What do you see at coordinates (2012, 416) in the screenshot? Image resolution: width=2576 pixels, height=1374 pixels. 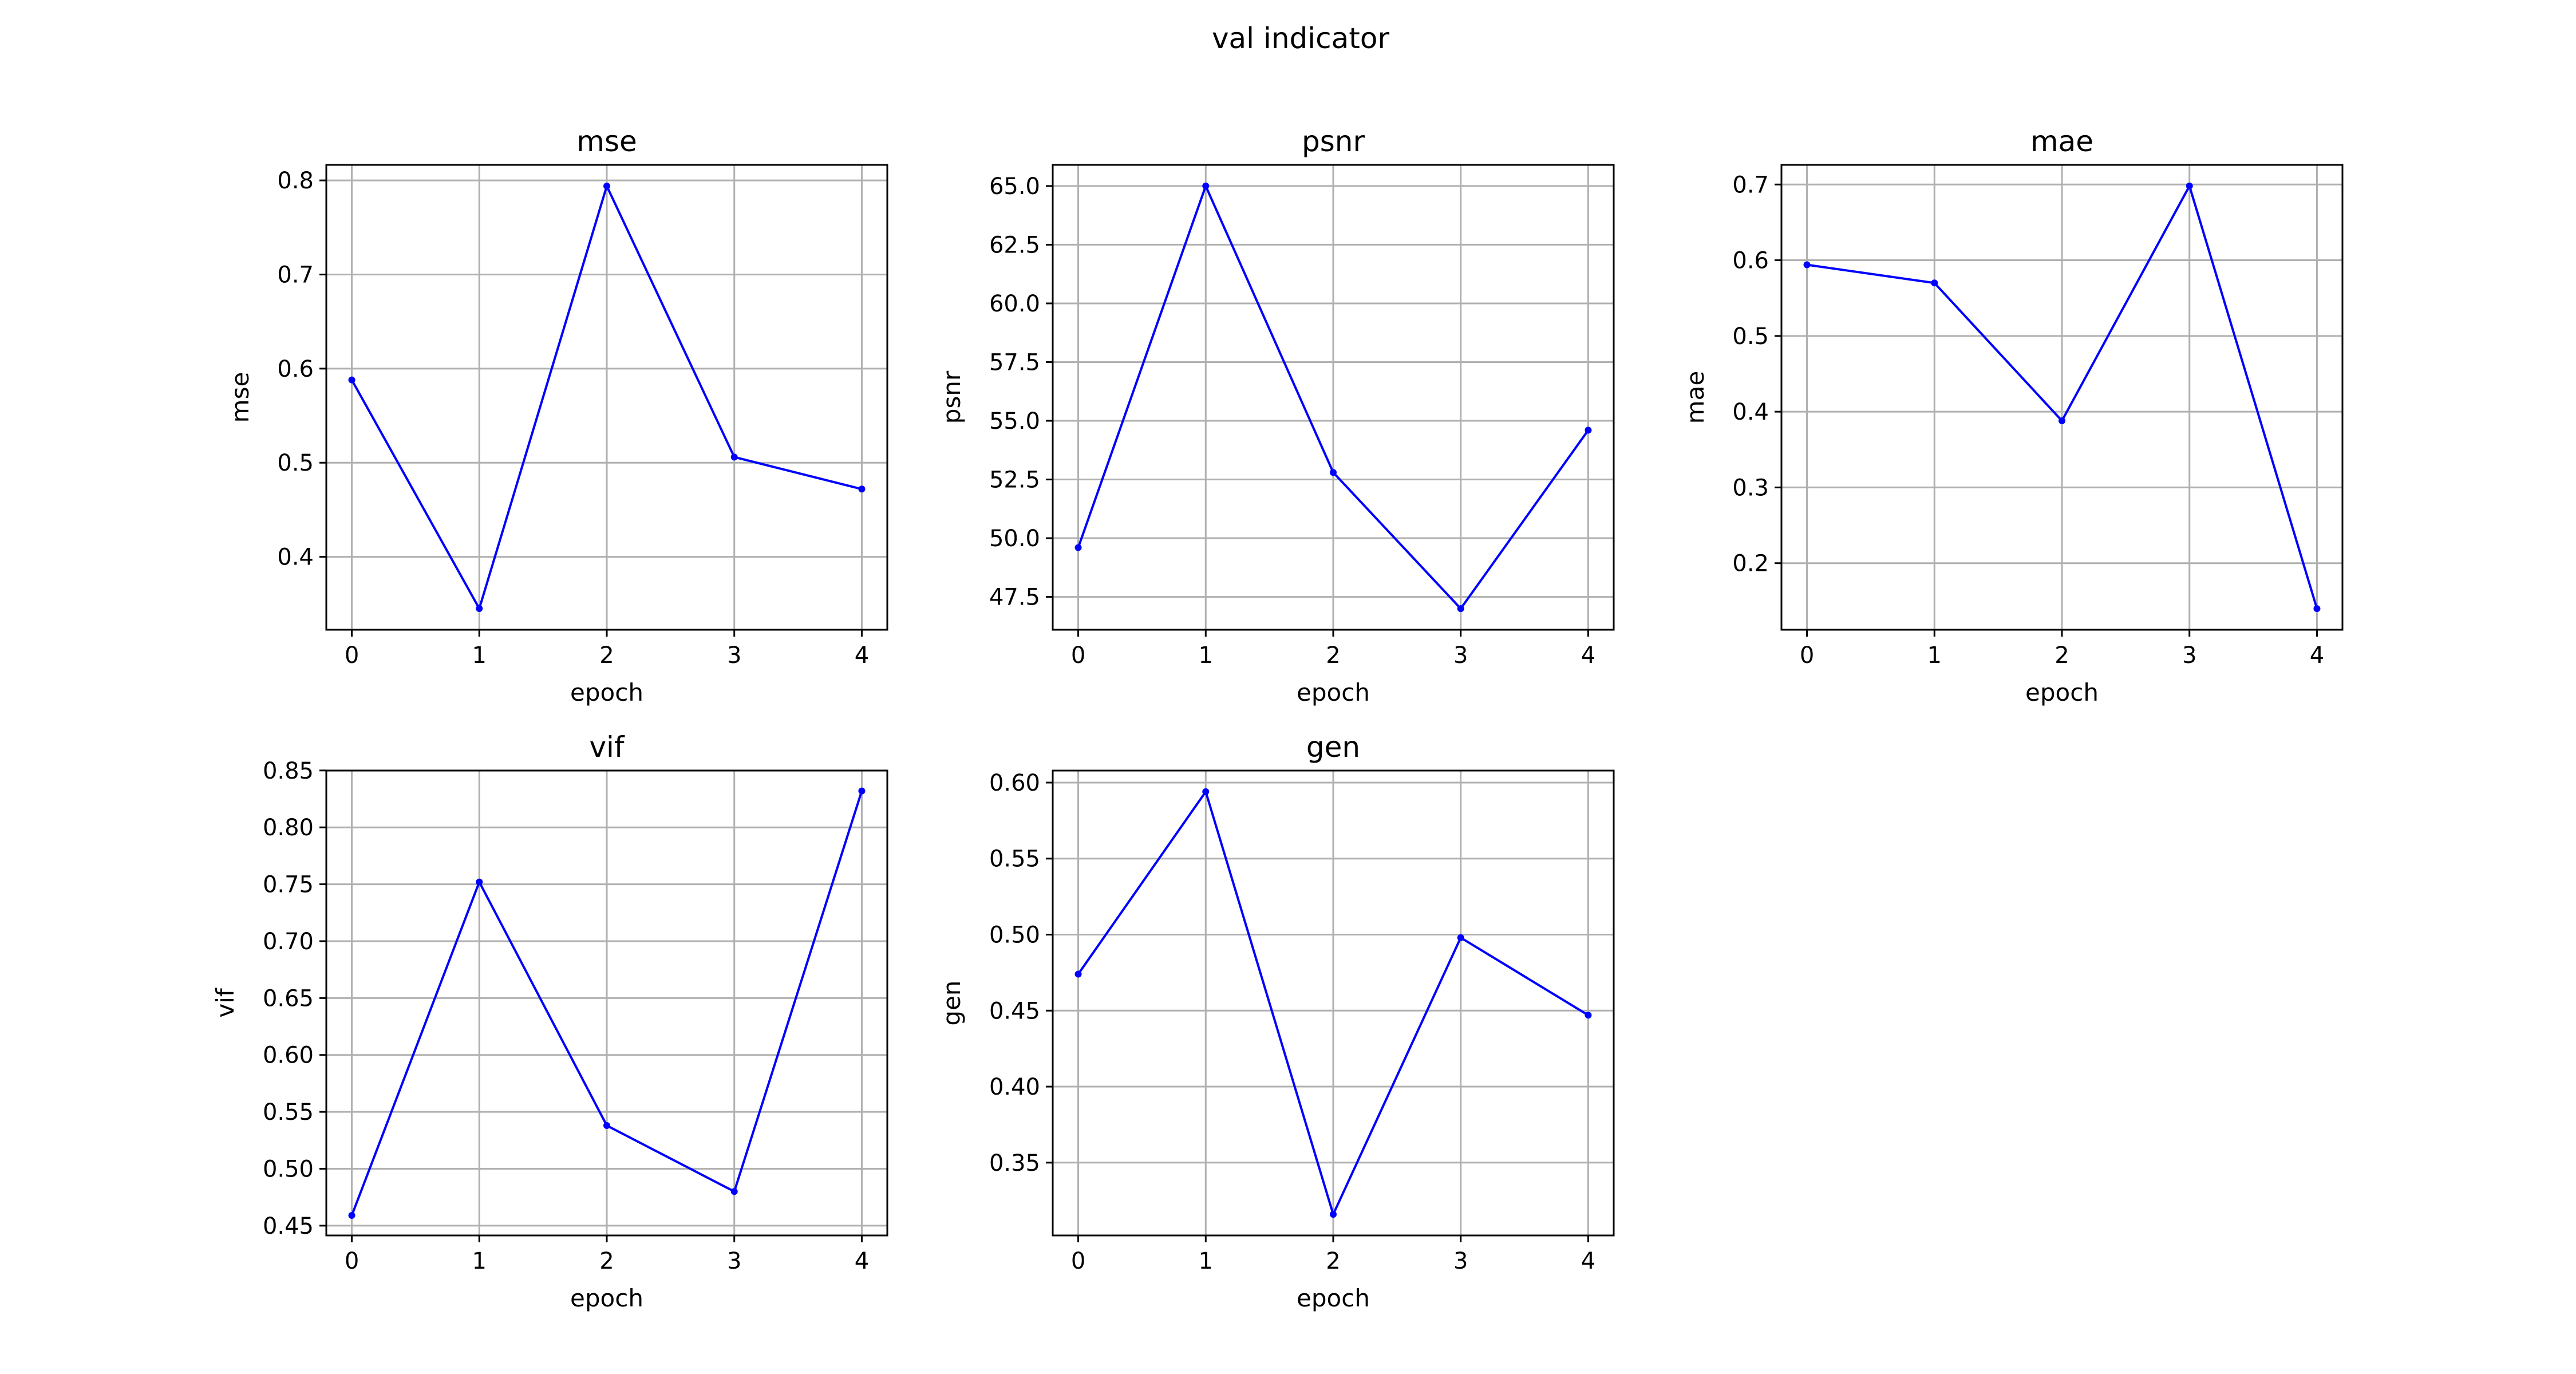 I see `subplot-mae: 0 1 2 3 4 0.2 0.3 0.4 0.5 0.6 0.7 mae epoch mae` at bounding box center [2012, 416].